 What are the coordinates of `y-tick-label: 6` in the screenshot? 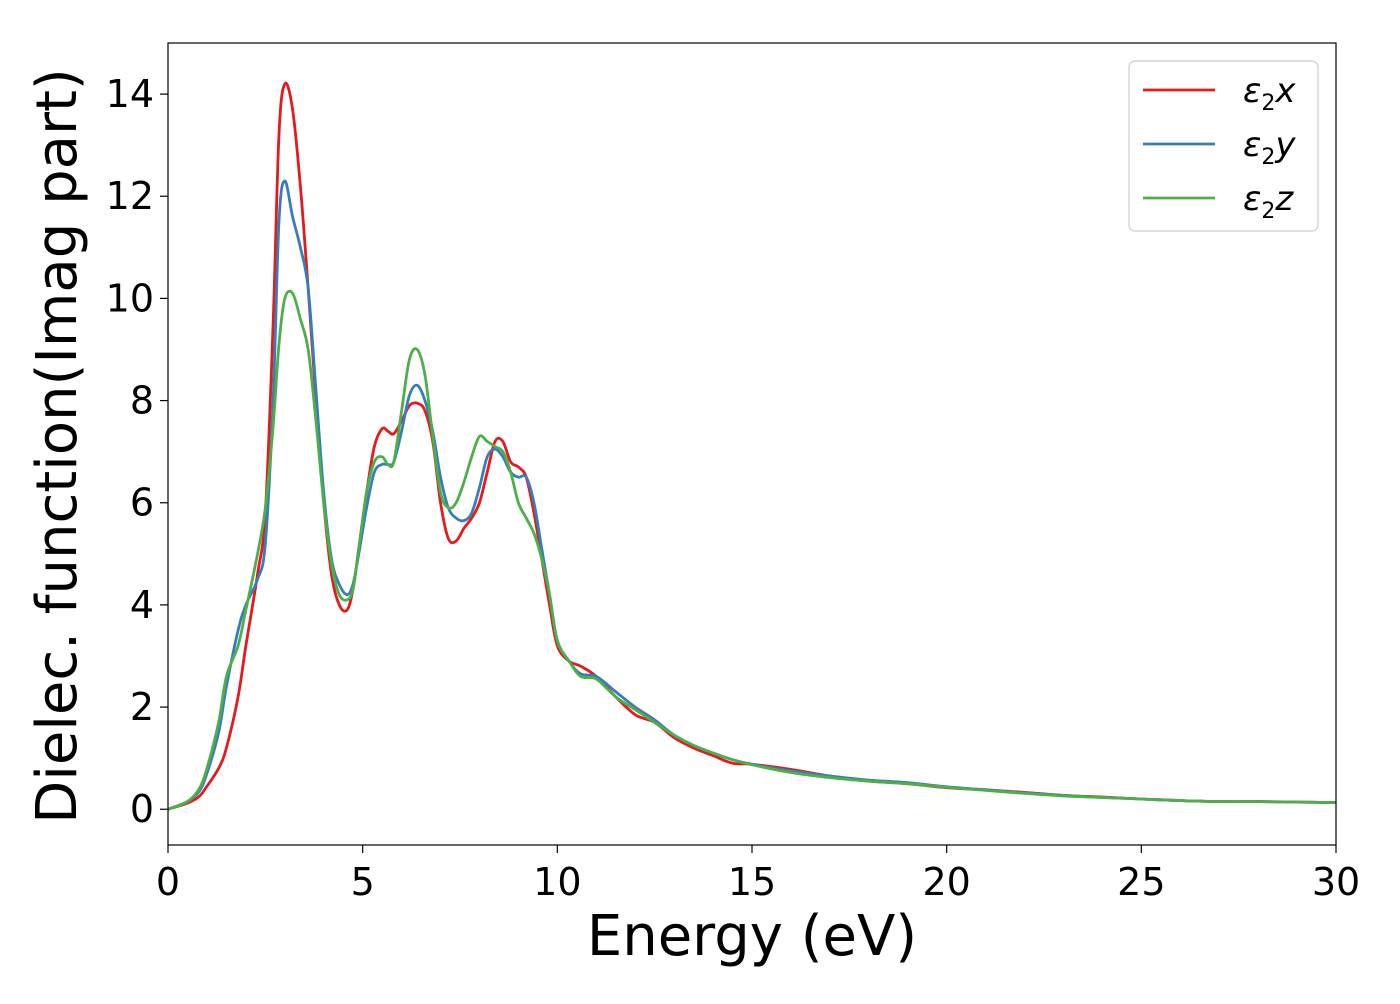 It's located at (142, 503).